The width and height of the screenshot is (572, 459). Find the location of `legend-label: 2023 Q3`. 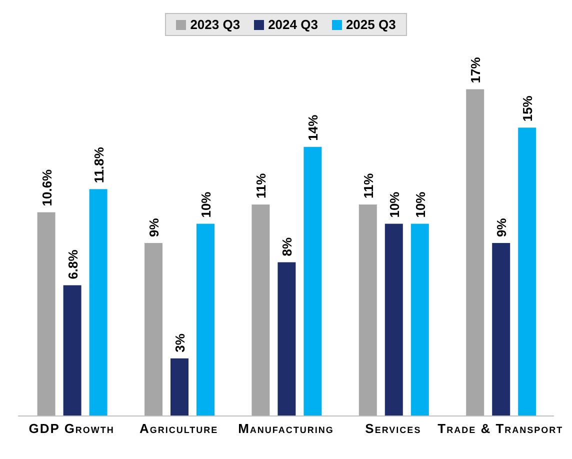

legend-label: 2023 Q3 is located at coordinates (214, 24).